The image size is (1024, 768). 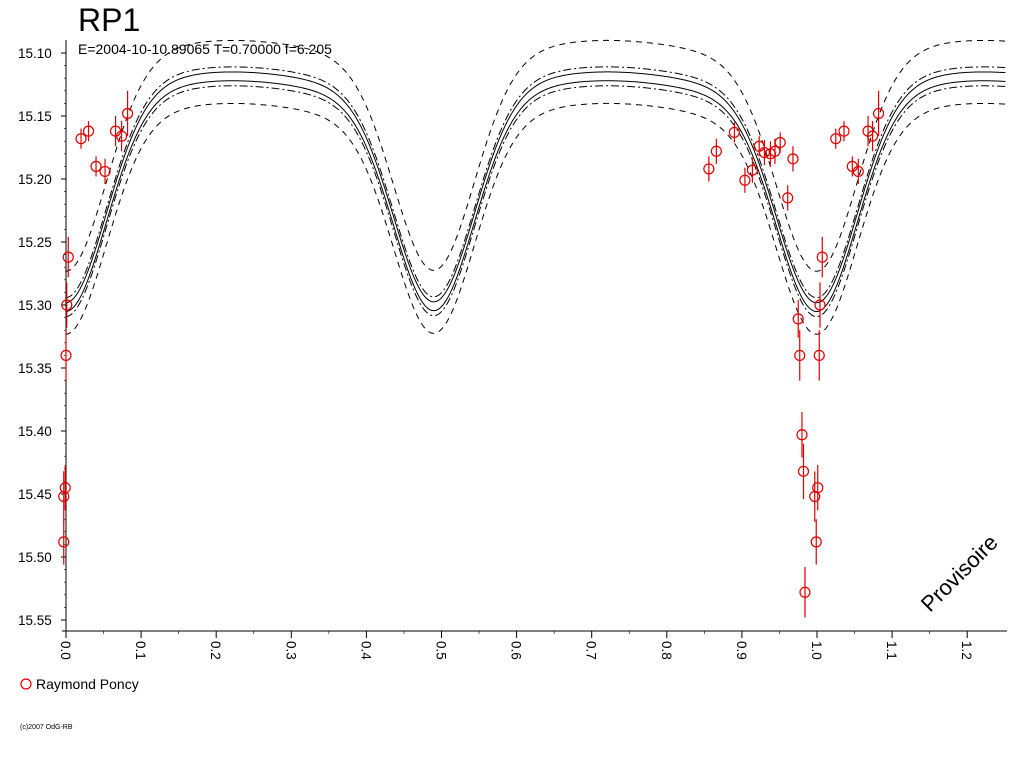 What do you see at coordinates (365, 650) in the screenshot?
I see `x-tick-label: 0.4` at bounding box center [365, 650].